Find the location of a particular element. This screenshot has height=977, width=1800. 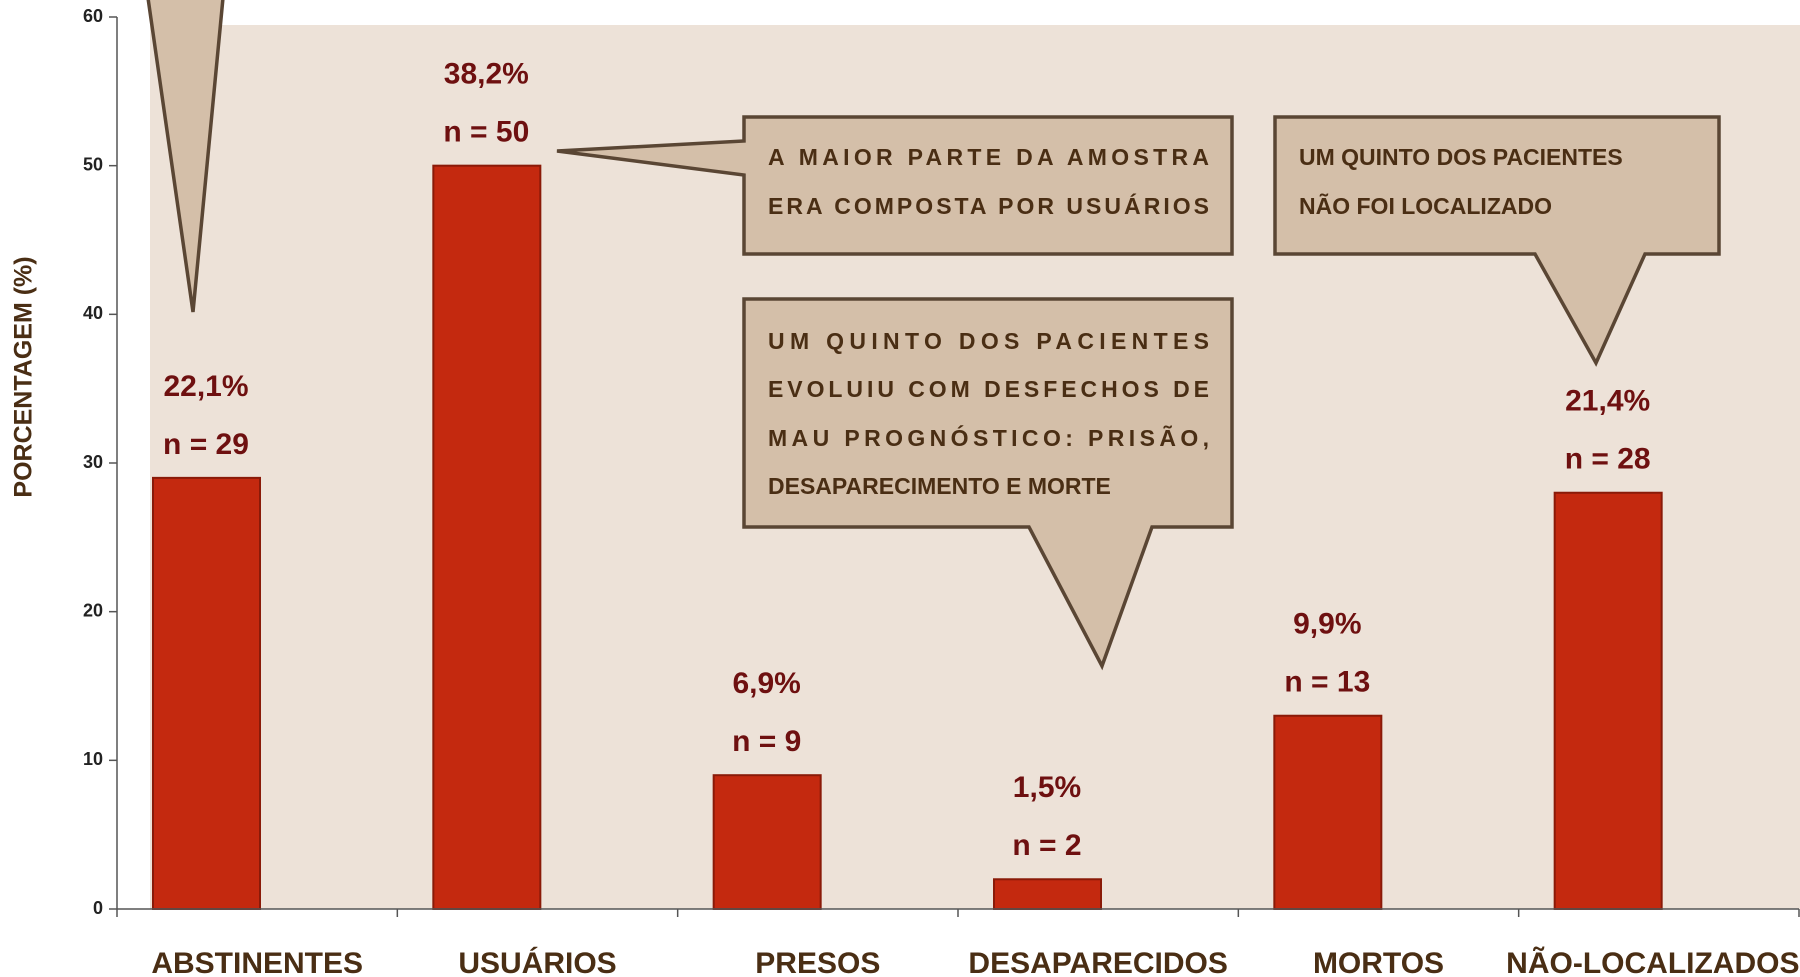

percent-label: 22,1% is located at coordinates (205, 386).